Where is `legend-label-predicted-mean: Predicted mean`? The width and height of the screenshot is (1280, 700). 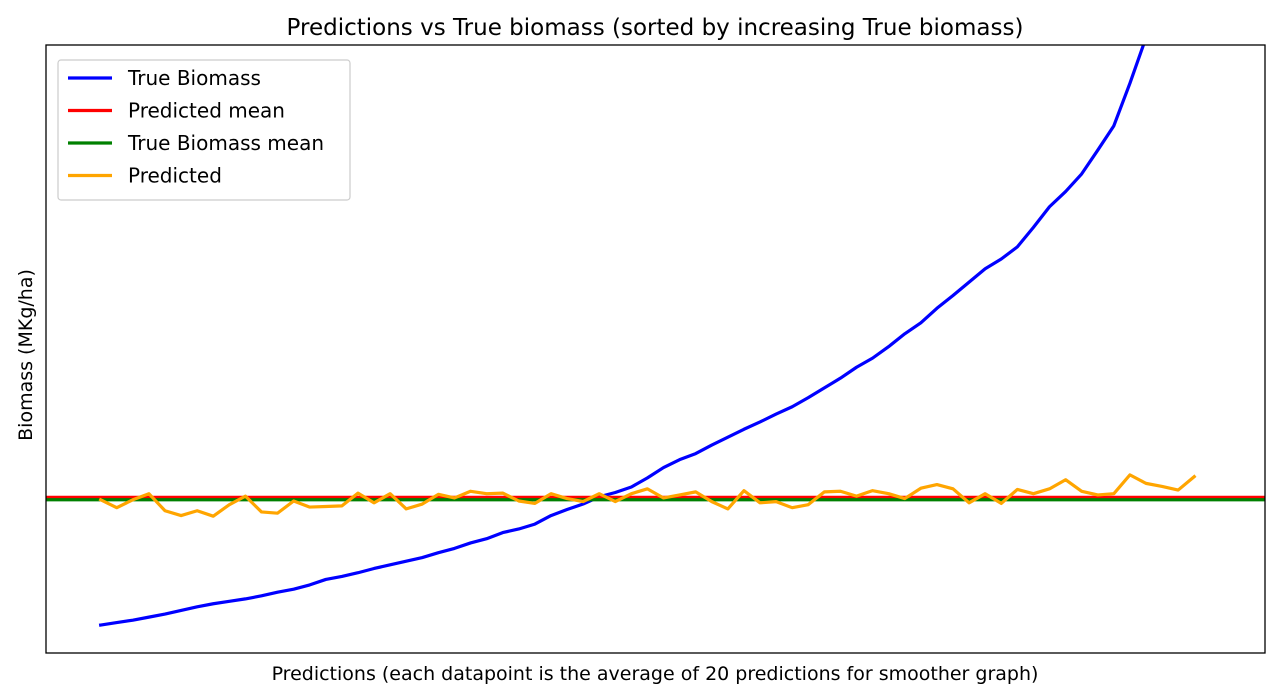 legend-label-predicted-mean: Predicted mean is located at coordinates (206, 111).